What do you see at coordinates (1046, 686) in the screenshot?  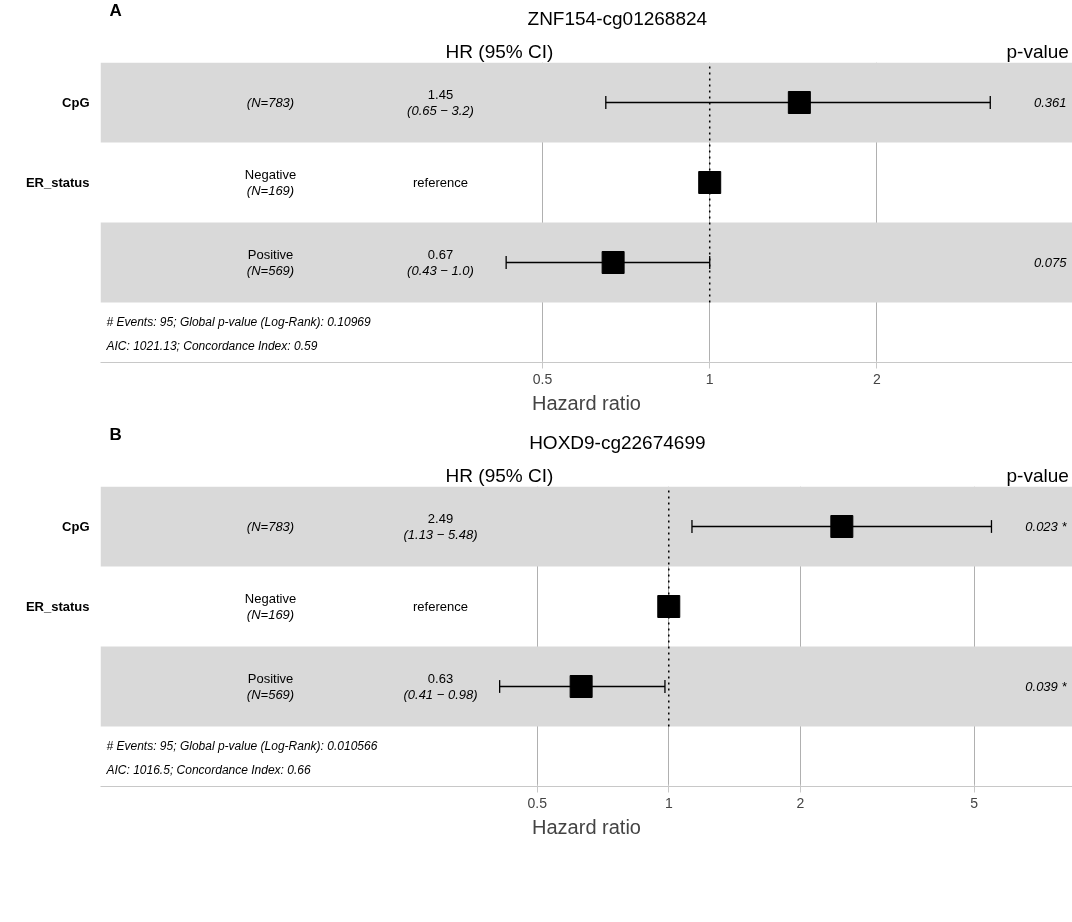 I see `annotation: 0.039 *` at bounding box center [1046, 686].